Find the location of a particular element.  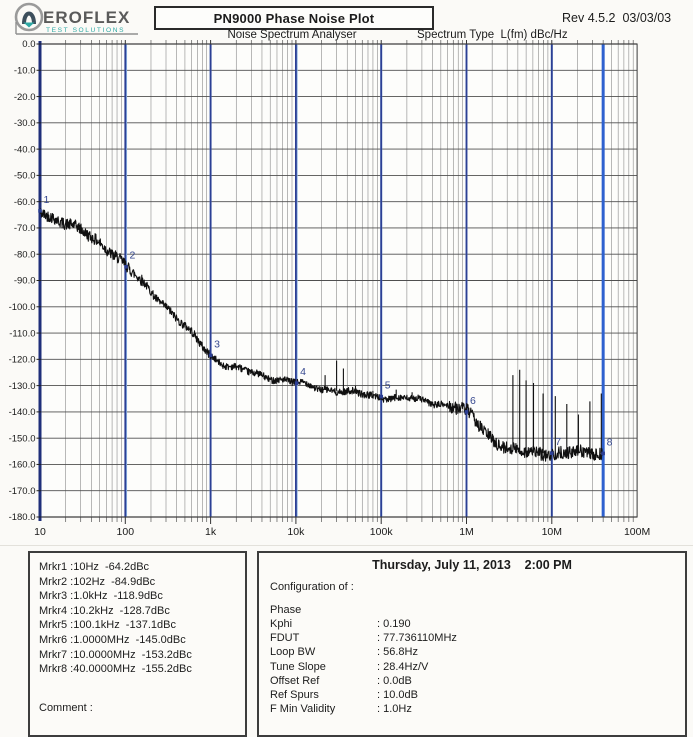

x-axis-label: 100 is located at coordinates (126, 532).